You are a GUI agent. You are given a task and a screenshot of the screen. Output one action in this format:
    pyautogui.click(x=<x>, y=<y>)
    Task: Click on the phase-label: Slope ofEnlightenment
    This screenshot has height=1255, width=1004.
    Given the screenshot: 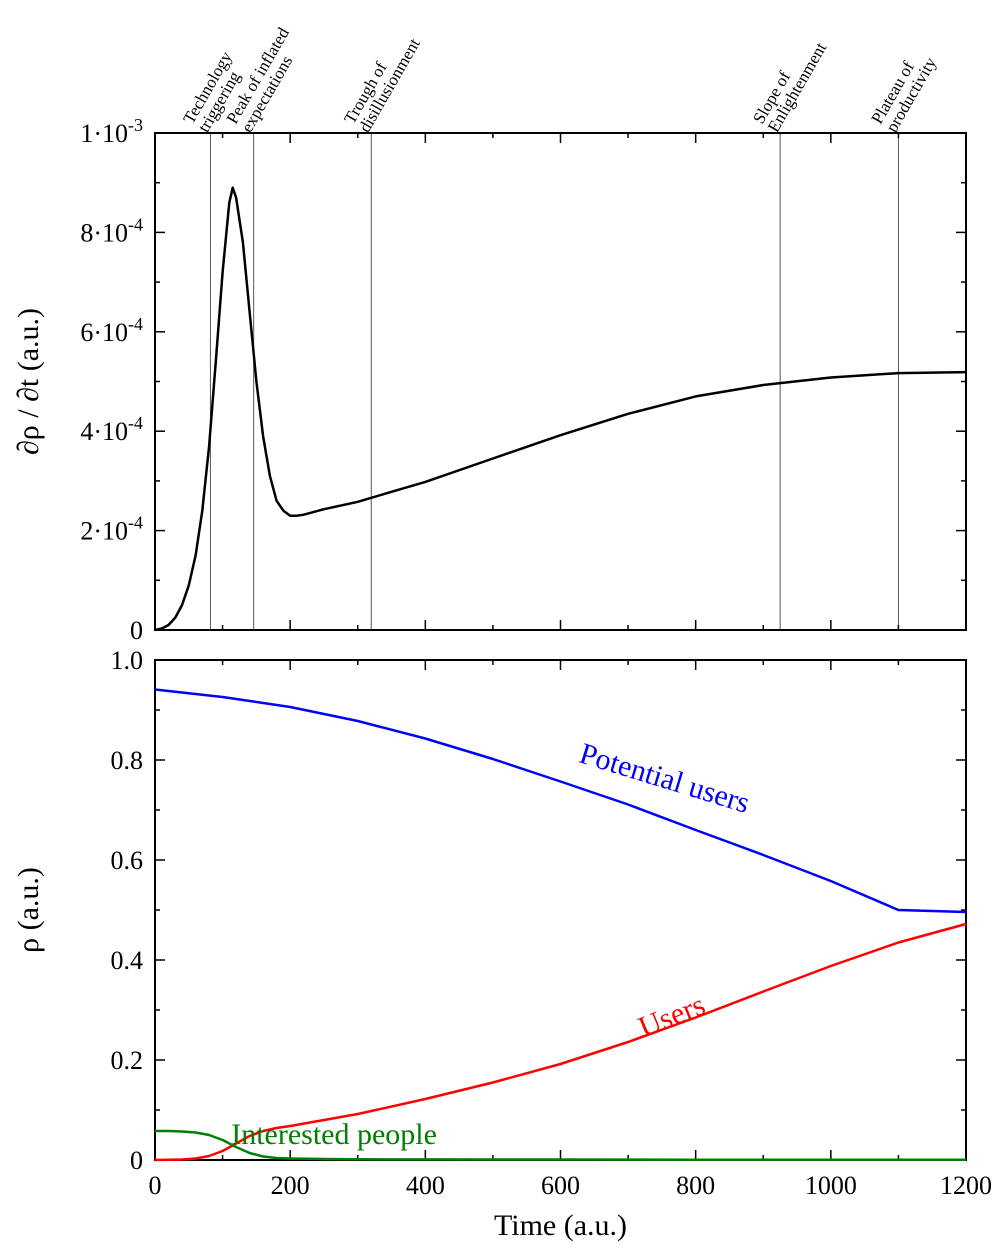 What is the action you would take?
    pyautogui.click(x=789, y=83)
    